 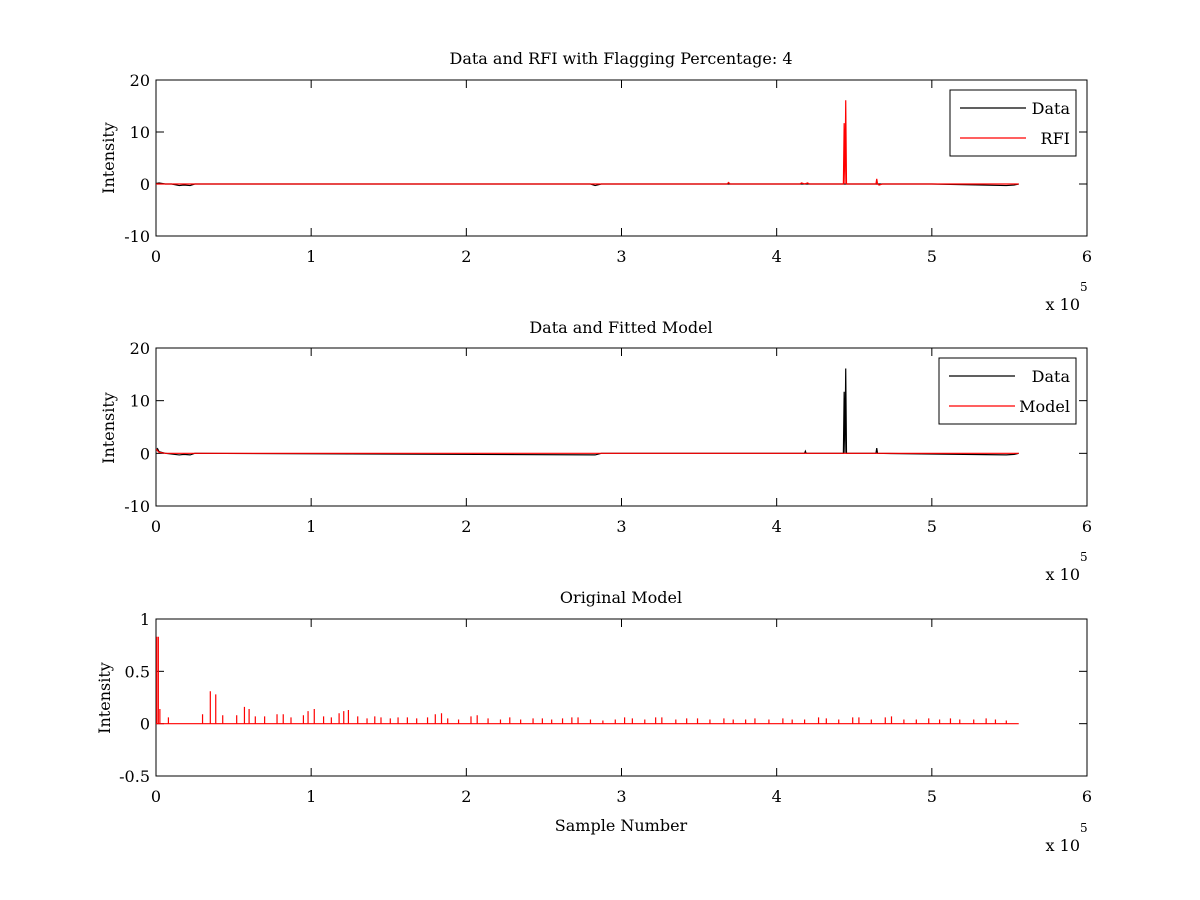 What do you see at coordinates (145, 619) in the screenshot?
I see `y-tick-label: 1` at bounding box center [145, 619].